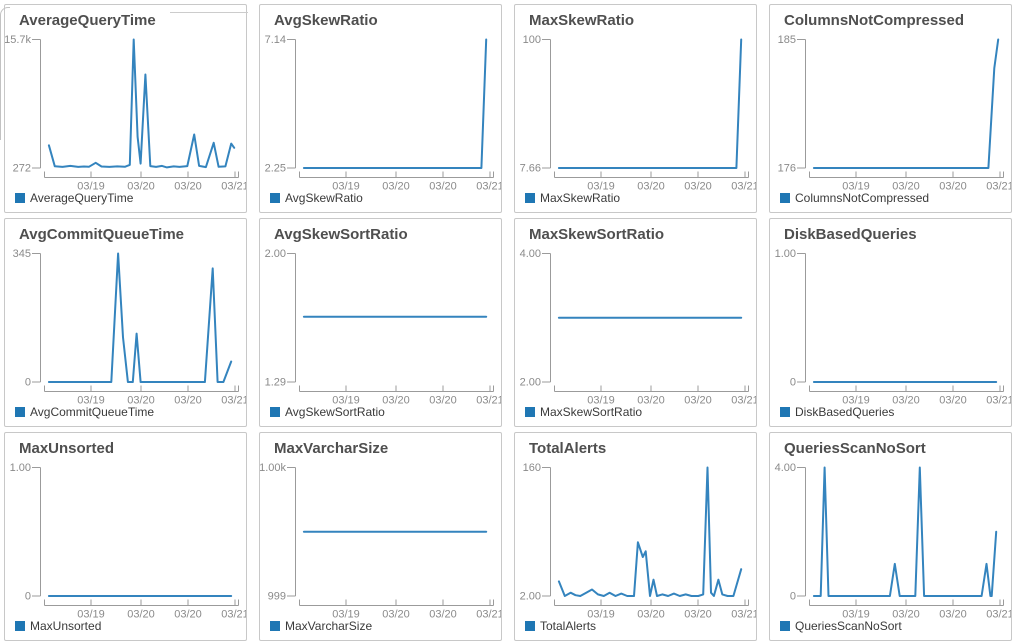  What do you see at coordinates (532, 40) in the screenshot?
I see `y-axis-max-label: 100` at bounding box center [532, 40].